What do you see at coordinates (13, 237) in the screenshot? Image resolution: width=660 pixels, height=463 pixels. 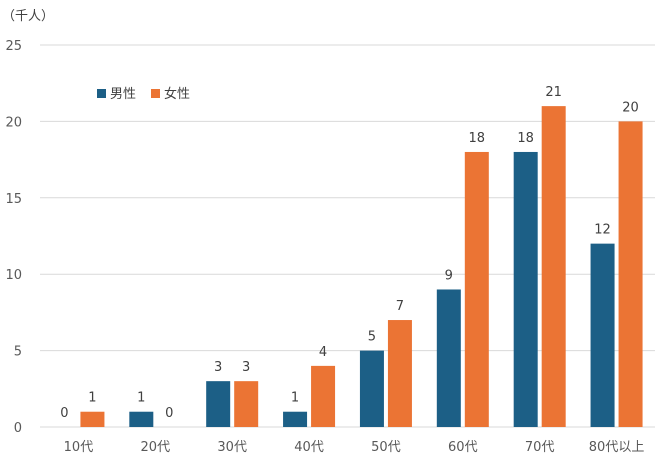 I see `y-axis-ticks: 0 5 10 15 20 25` at bounding box center [13, 237].